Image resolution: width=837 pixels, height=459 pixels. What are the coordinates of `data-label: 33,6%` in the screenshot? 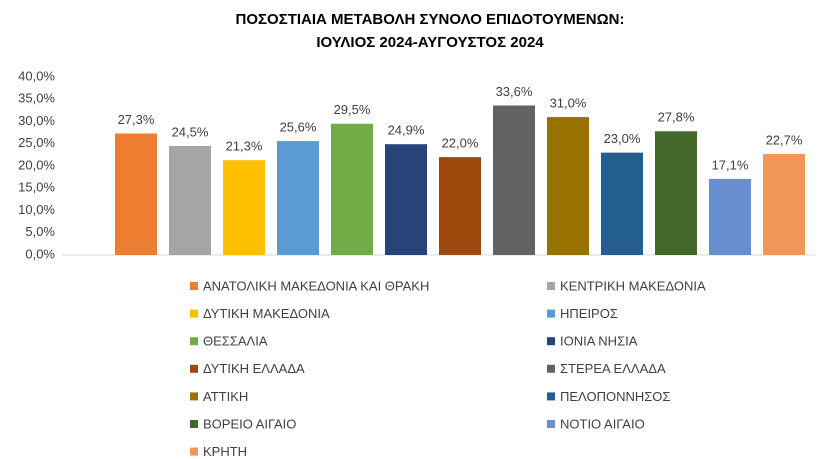 It's located at (514, 91).